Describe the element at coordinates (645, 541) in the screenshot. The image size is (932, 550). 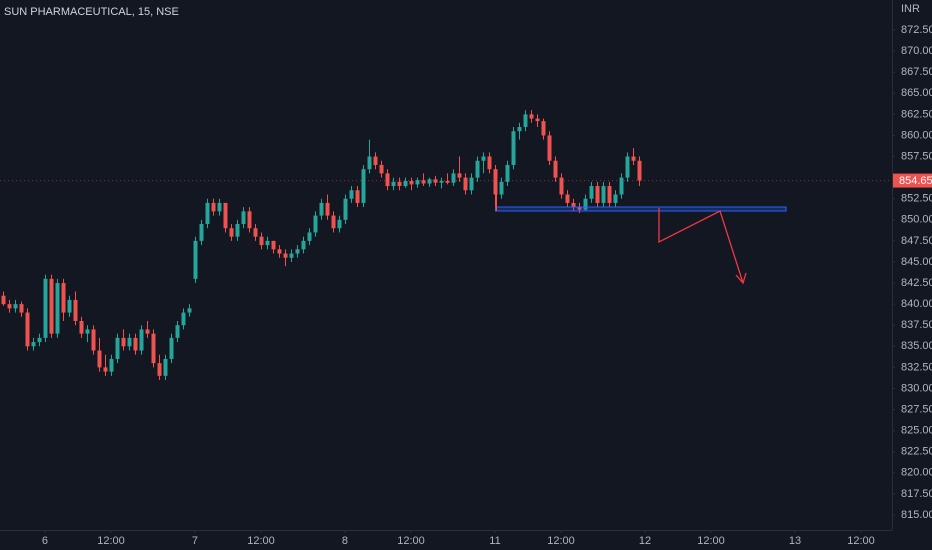
I see `x-tick-label: 12` at that location.